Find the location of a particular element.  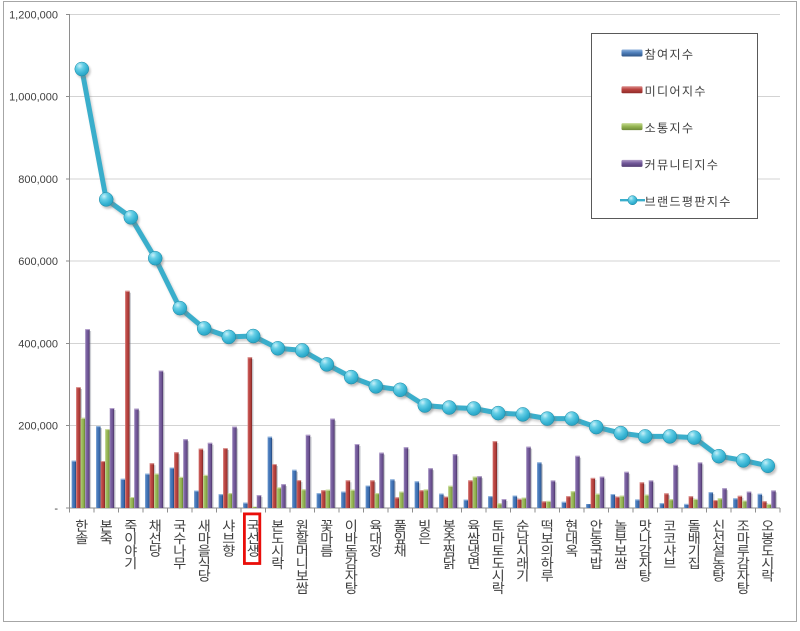

svg-text: 200,000 is located at coordinates (38, 426).